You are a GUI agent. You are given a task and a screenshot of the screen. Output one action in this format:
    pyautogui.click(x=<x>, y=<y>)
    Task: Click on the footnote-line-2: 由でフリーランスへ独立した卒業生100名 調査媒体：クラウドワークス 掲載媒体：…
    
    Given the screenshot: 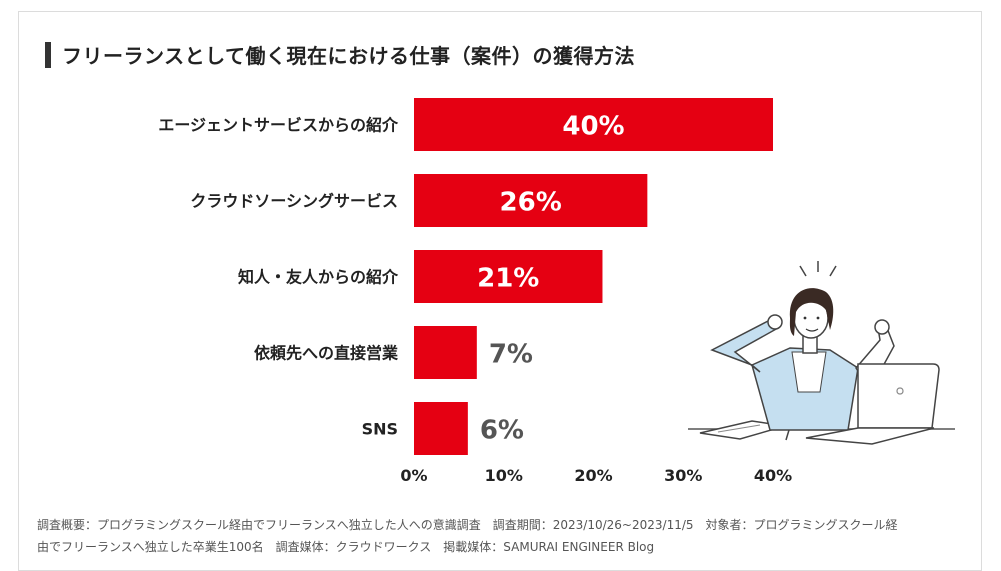 What is the action you would take?
    pyautogui.click(x=346, y=547)
    